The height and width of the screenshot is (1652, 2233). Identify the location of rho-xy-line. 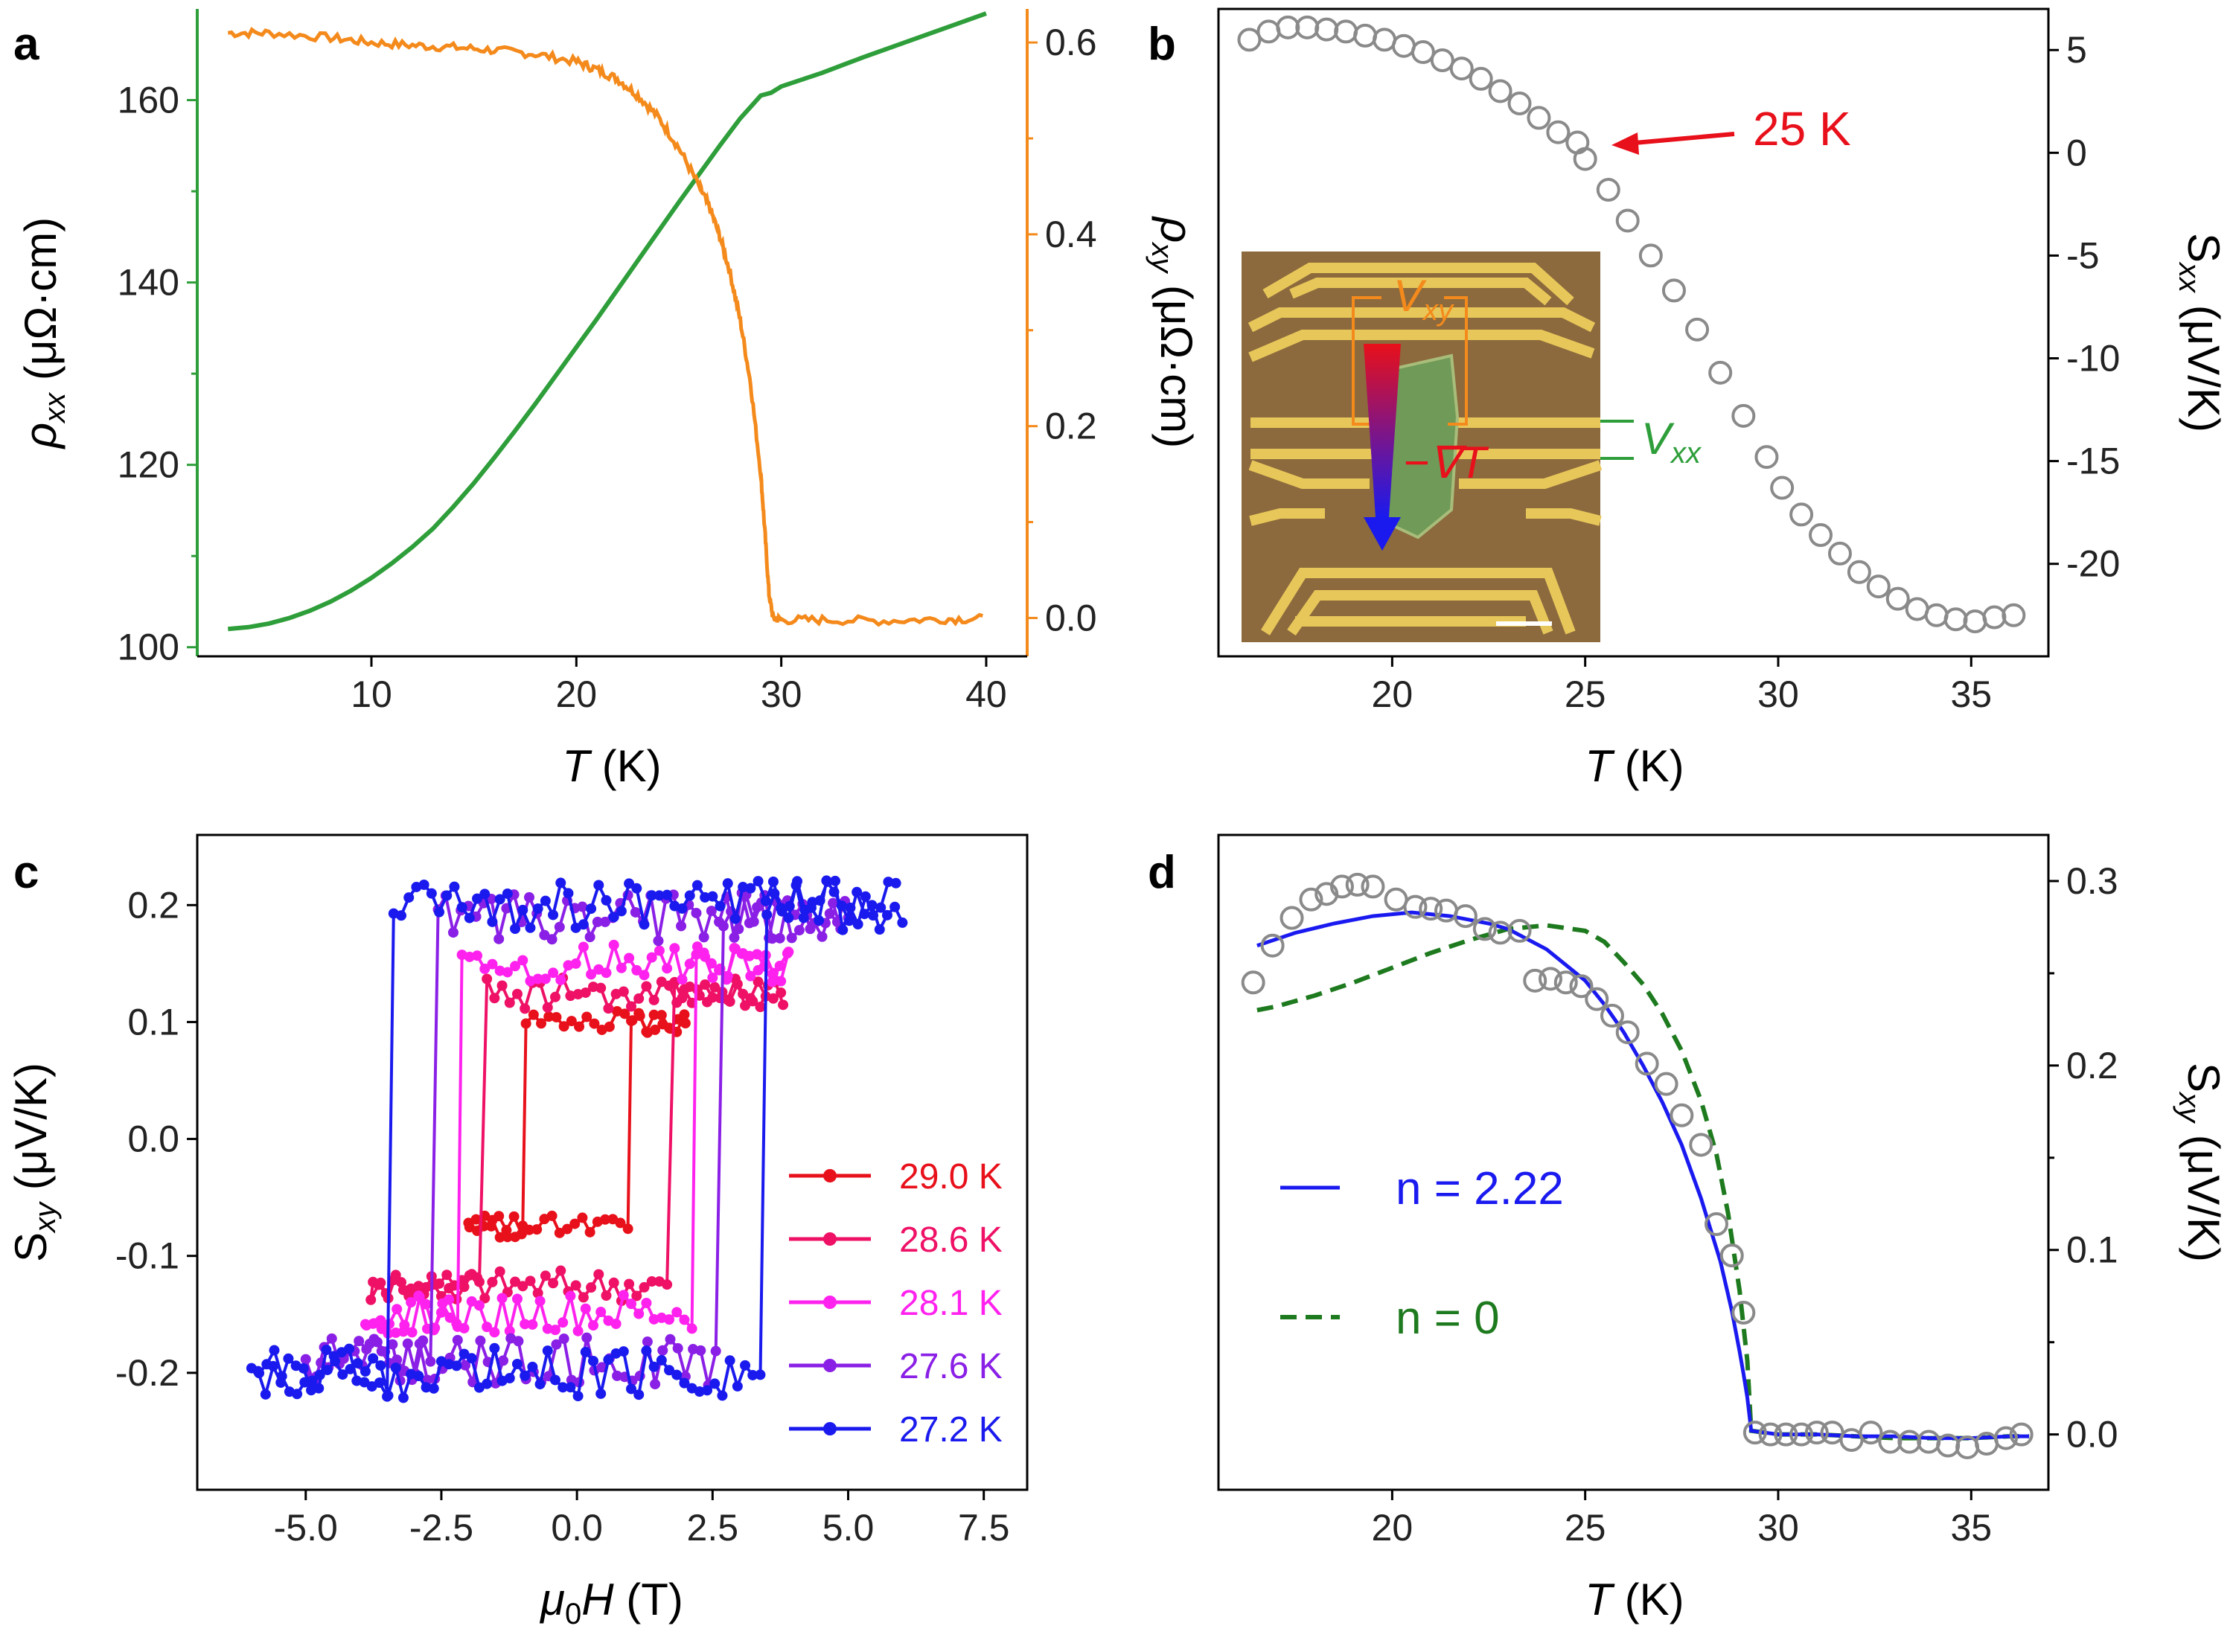
(605, 327).